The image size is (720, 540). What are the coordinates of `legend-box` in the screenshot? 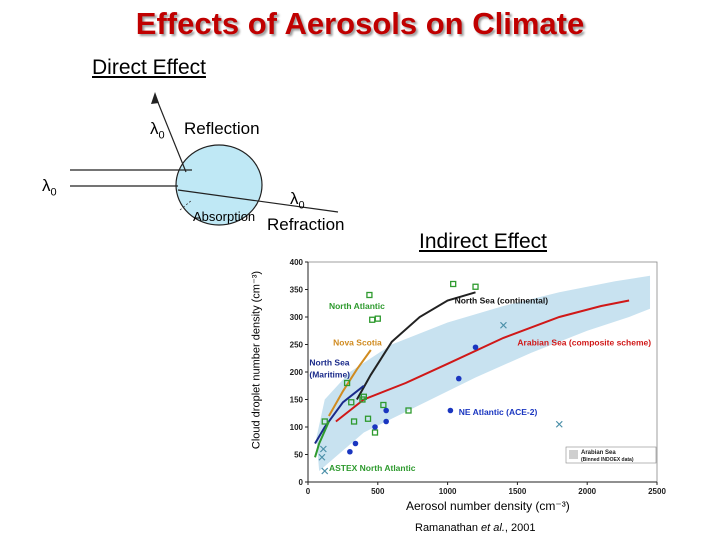 It's located at (611, 455).